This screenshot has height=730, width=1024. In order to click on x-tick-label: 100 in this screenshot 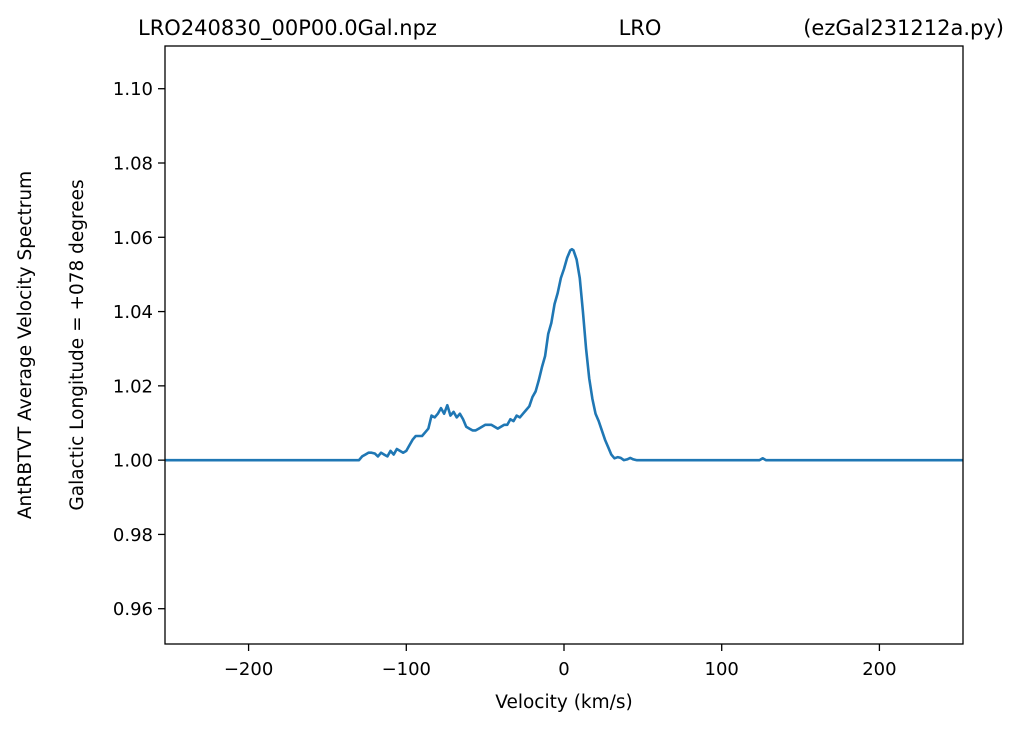, I will do `click(722, 669)`.